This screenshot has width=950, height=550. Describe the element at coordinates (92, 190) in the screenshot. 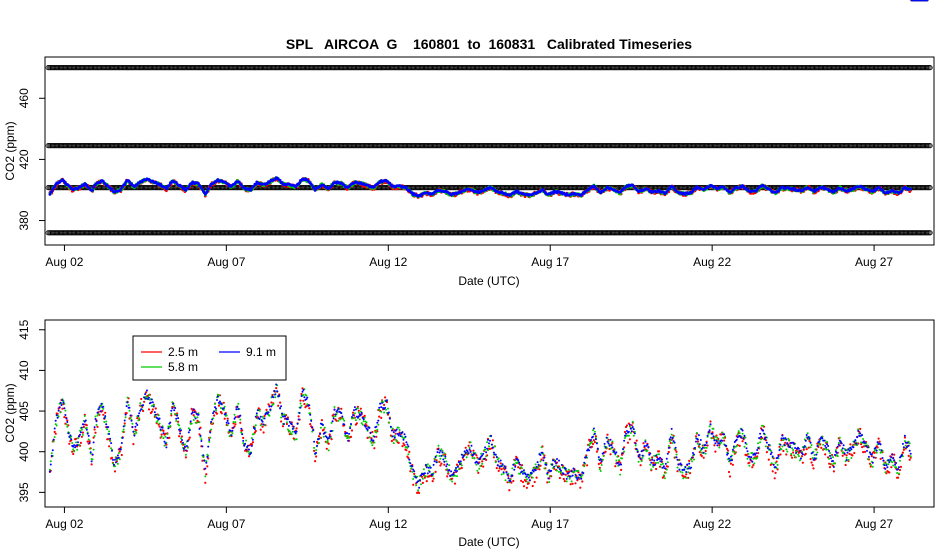

I see `data-point-9-1m` at that location.